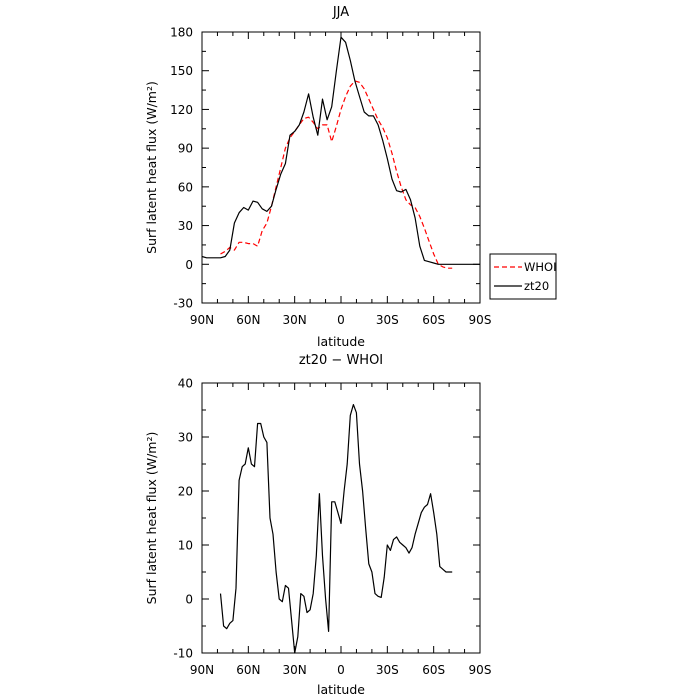 The height and width of the screenshot is (700, 700). What do you see at coordinates (181, 71) in the screenshot?
I see `y-tick-label: 150` at bounding box center [181, 71].